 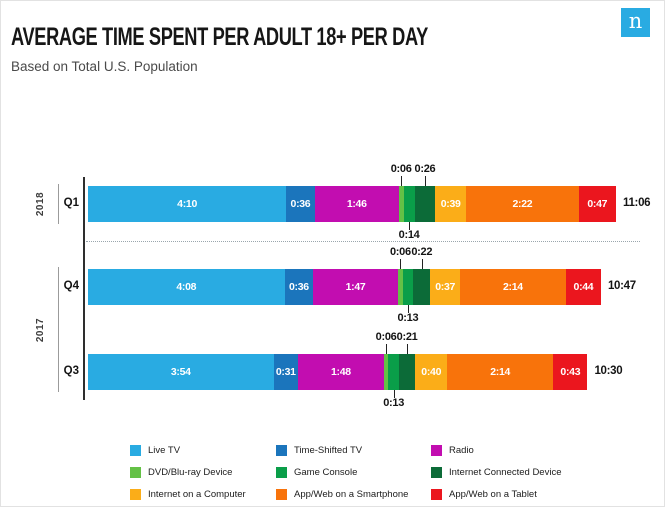 I want to click on year-separator-dotted-line, so click(x=363, y=241).